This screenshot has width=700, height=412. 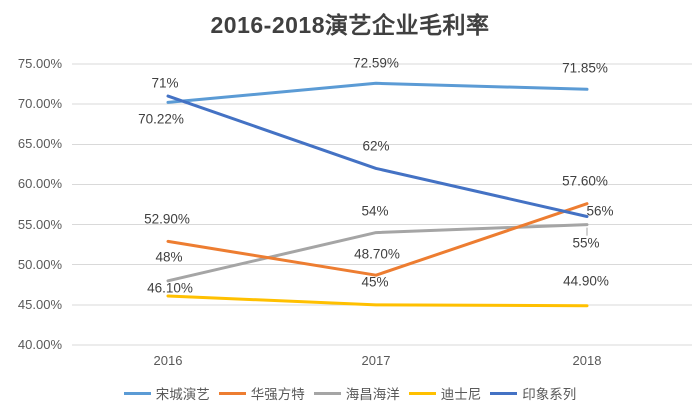 I want to click on y-axis-tick-label: 60.00%, so click(x=39, y=184).